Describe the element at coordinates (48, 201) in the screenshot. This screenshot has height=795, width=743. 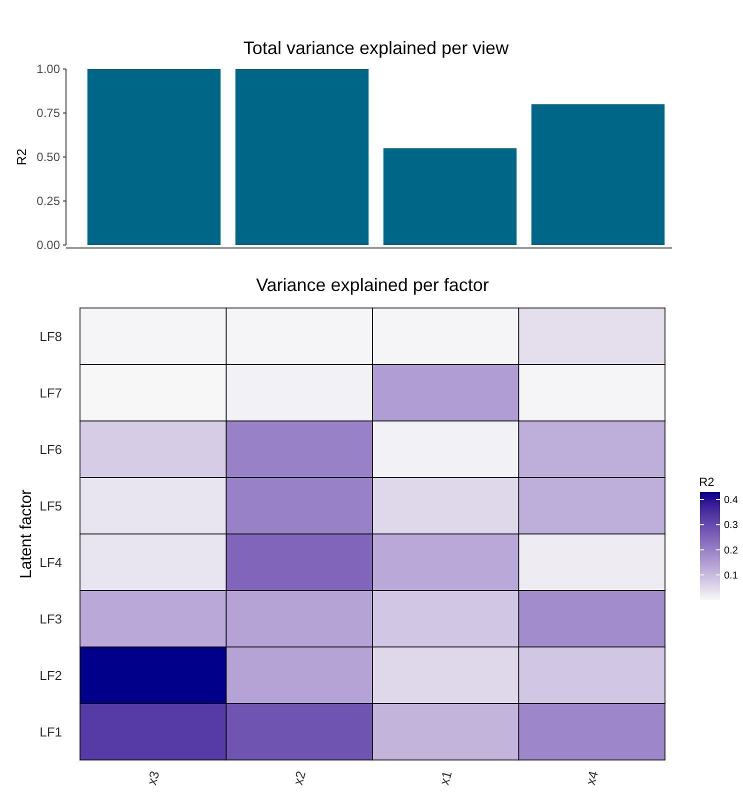
I see `y-tick-label: 0.25` at that location.